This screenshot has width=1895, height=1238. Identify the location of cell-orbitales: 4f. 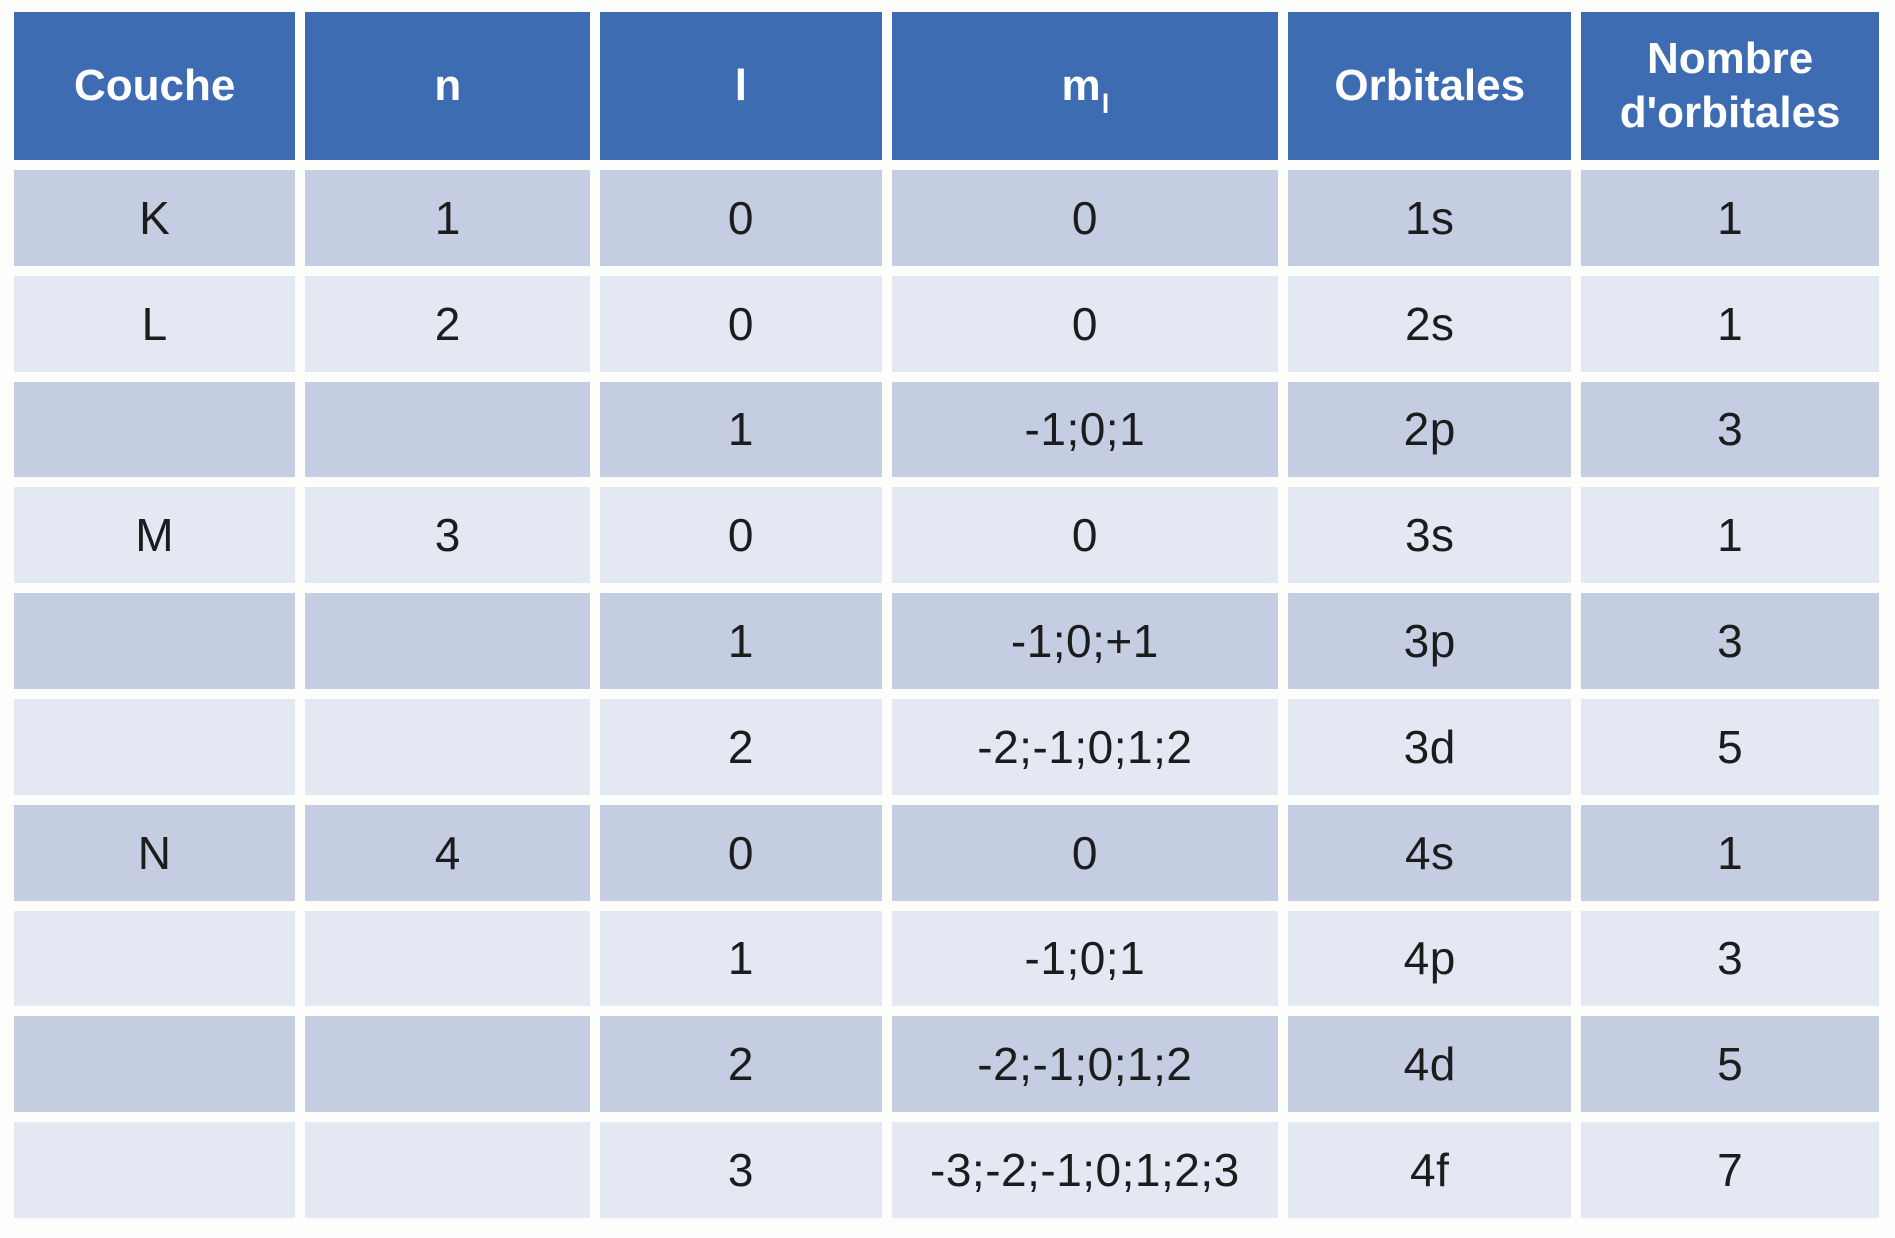
(1430, 1170).